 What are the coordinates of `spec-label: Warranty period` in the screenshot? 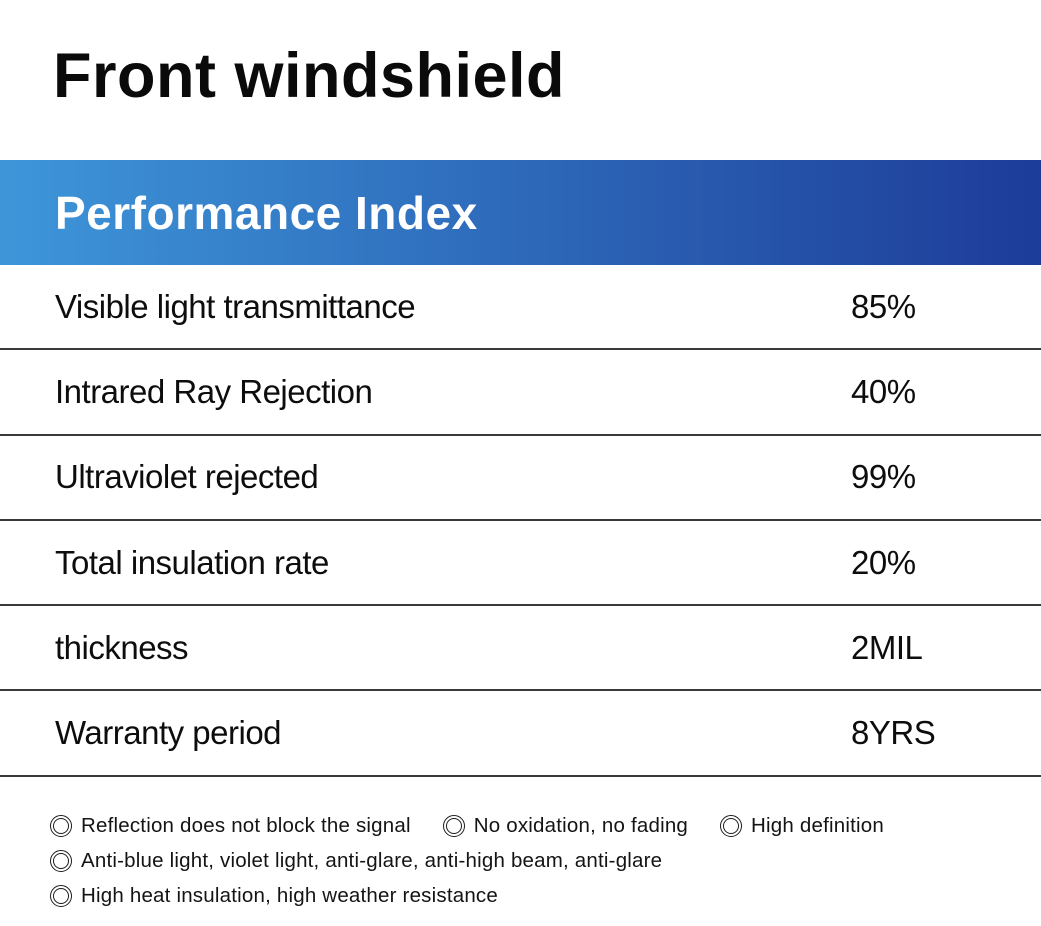 It's located at (168, 733).